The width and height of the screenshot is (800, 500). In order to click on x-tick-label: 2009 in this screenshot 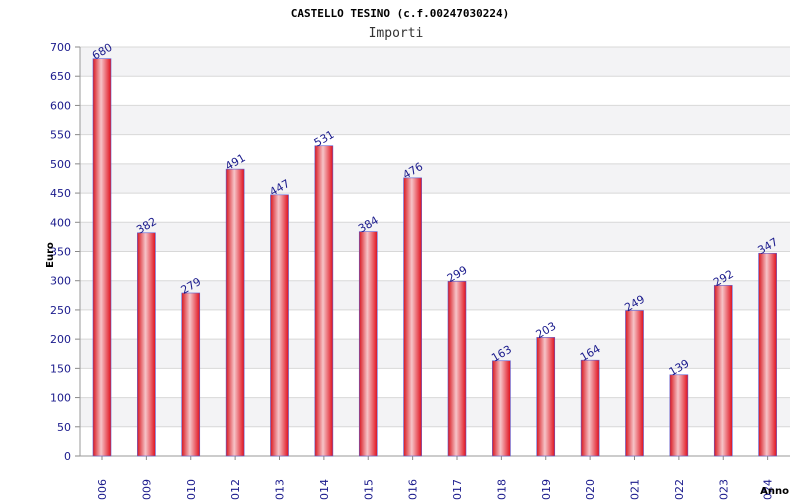, I will do `click(146, 489)`.